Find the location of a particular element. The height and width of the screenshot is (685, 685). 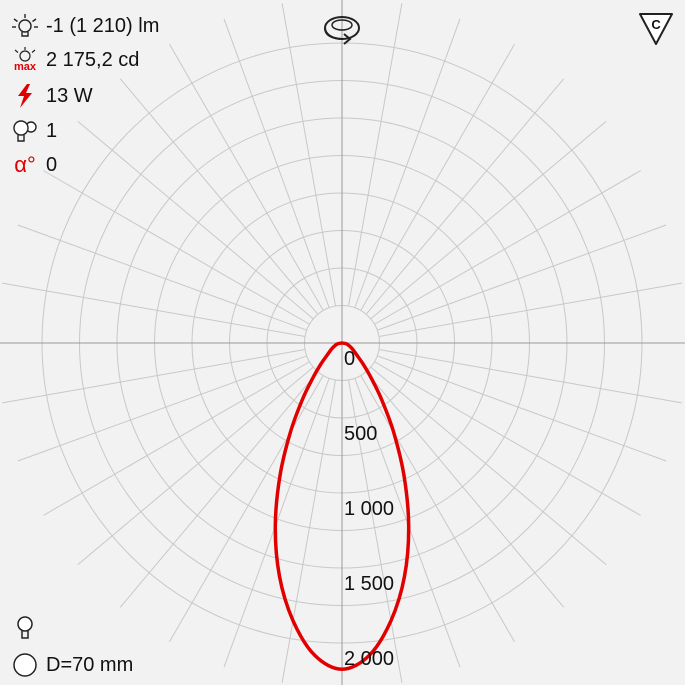

c-plane-badge: C is located at coordinates (656, 29).